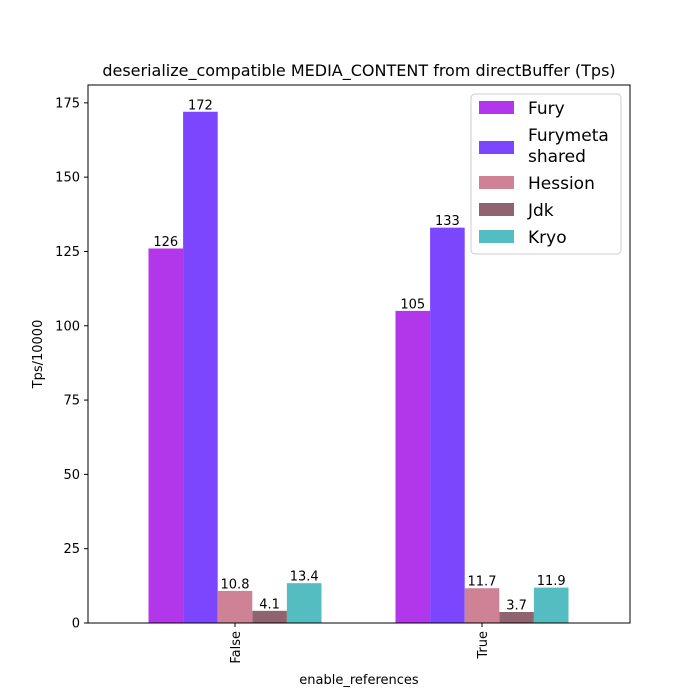  I want to click on bar-furymeta-shared-false, so click(200, 367).